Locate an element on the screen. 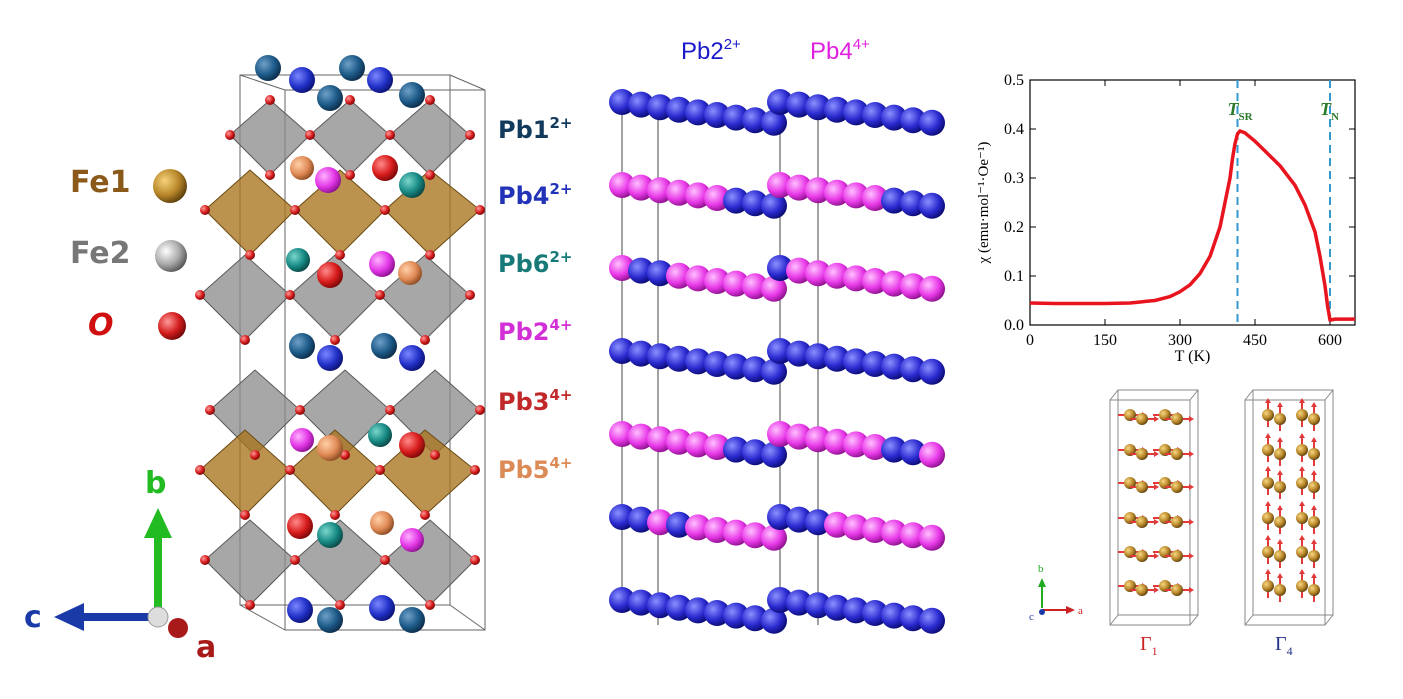 The height and width of the screenshot is (699, 1403). transition-label: TN is located at coordinates (1329, 111).